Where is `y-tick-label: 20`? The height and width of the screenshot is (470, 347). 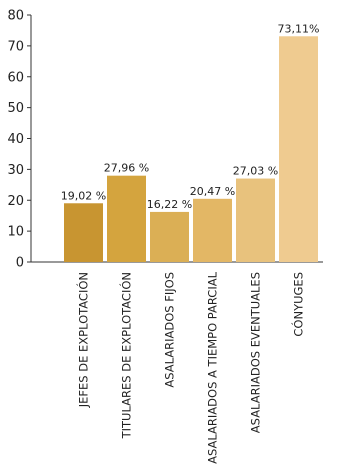 y-tick-label: 20 is located at coordinates (15, 201).